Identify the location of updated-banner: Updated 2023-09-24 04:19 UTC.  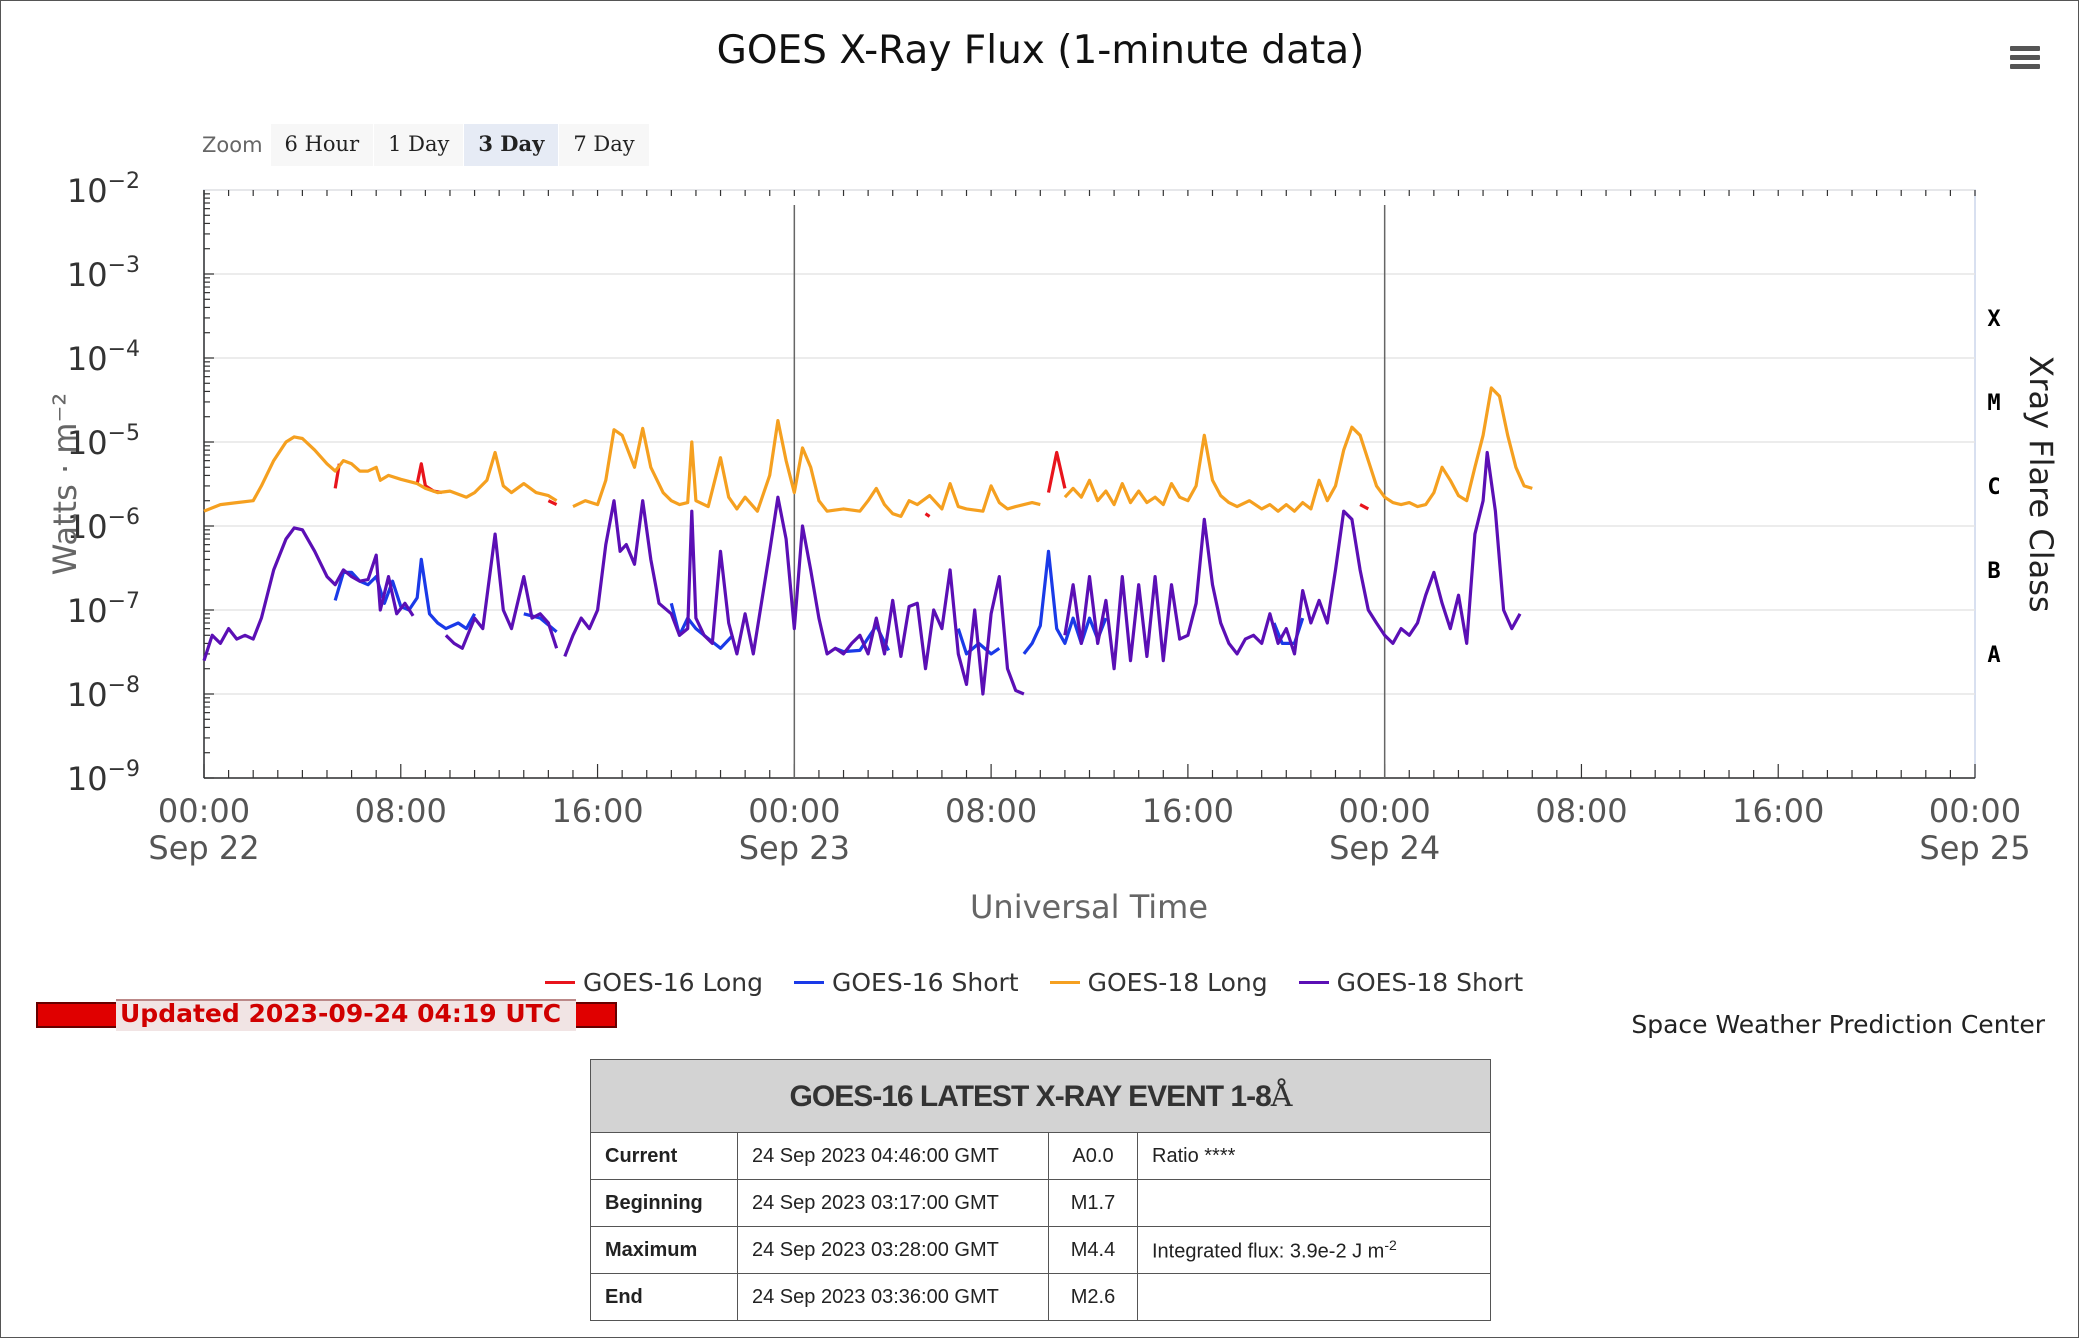
(326, 1015).